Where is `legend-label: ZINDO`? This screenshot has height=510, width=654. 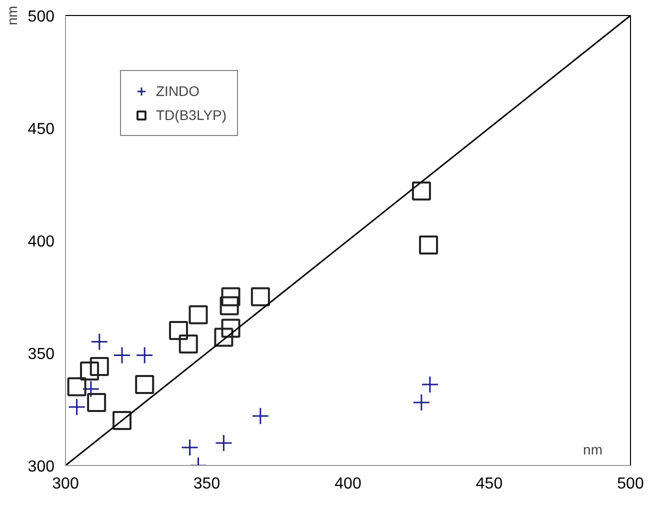 legend-label: ZINDO is located at coordinates (178, 91).